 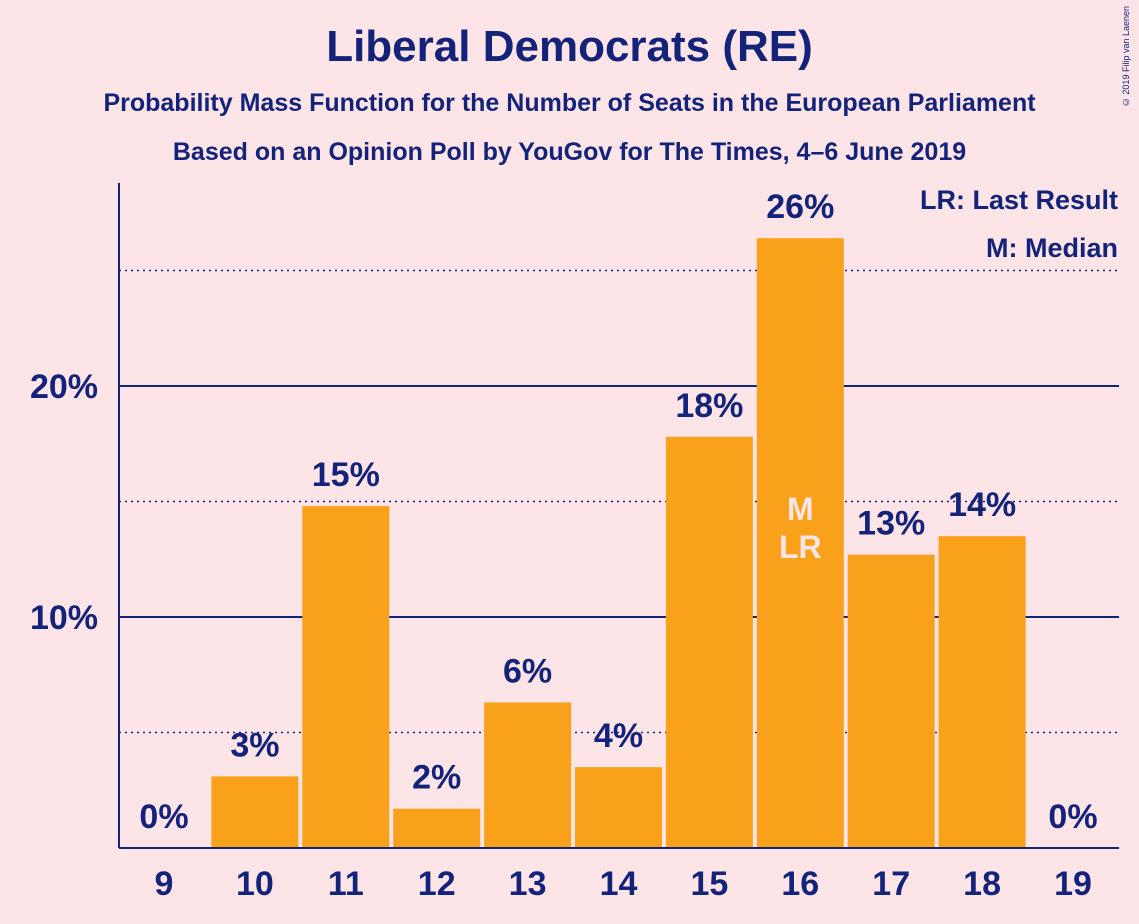 I want to click on bar-value-label: 6%, so click(x=527, y=671).